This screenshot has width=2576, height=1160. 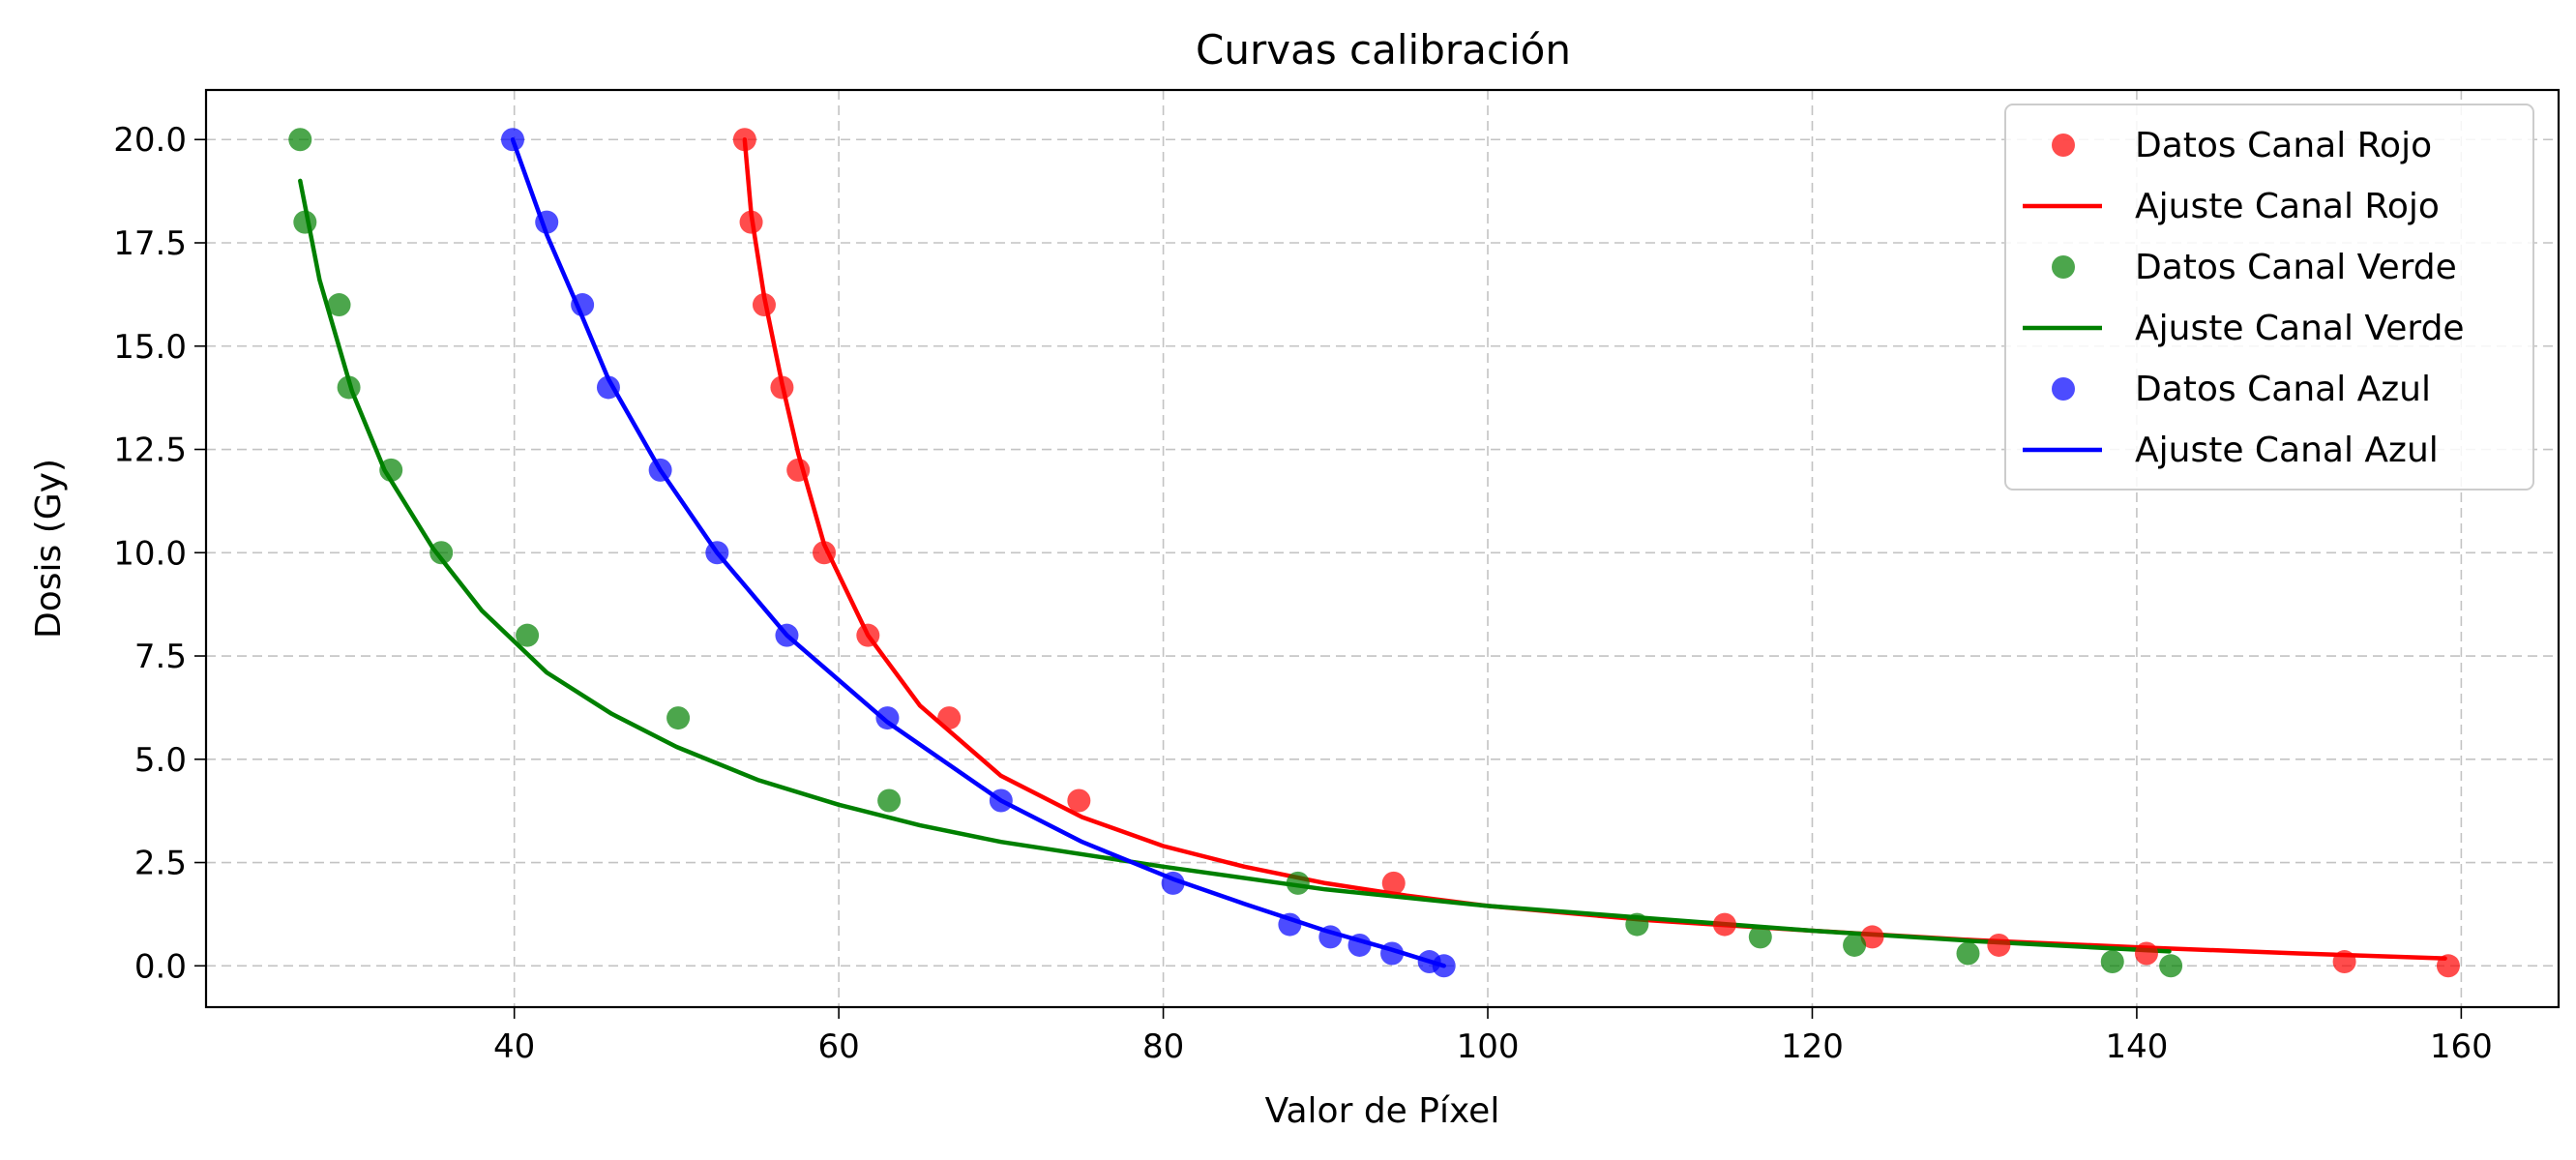 I want to click on x-tick-label: 160, so click(x=2461, y=1046).